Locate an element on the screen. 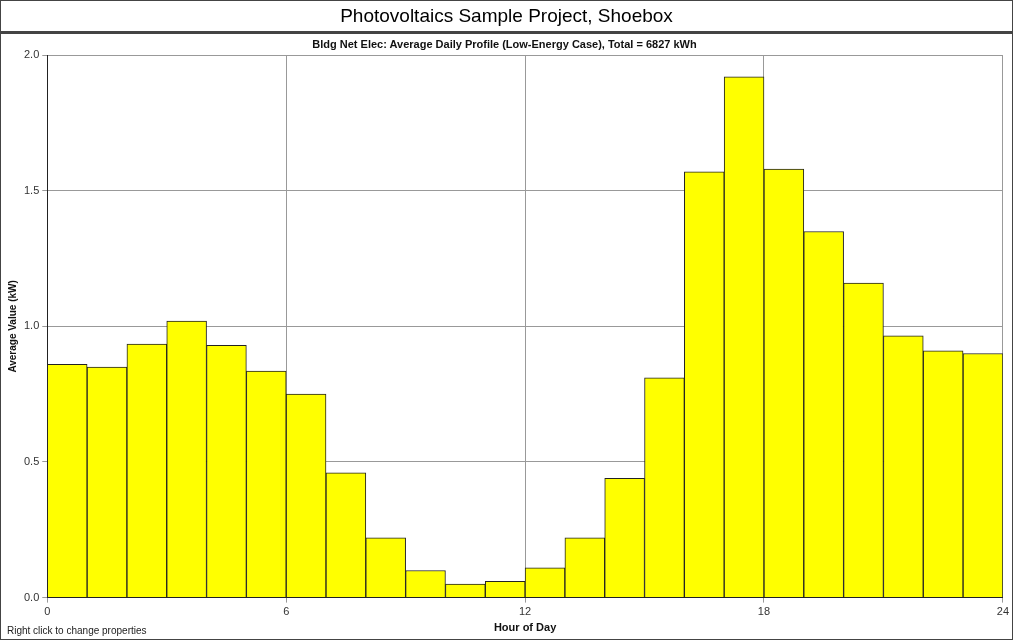 This screenshot has width=1013, height=640. chart-title: Photovoltaics Sample Project, Shoebox is located at coordinates (506, 17).